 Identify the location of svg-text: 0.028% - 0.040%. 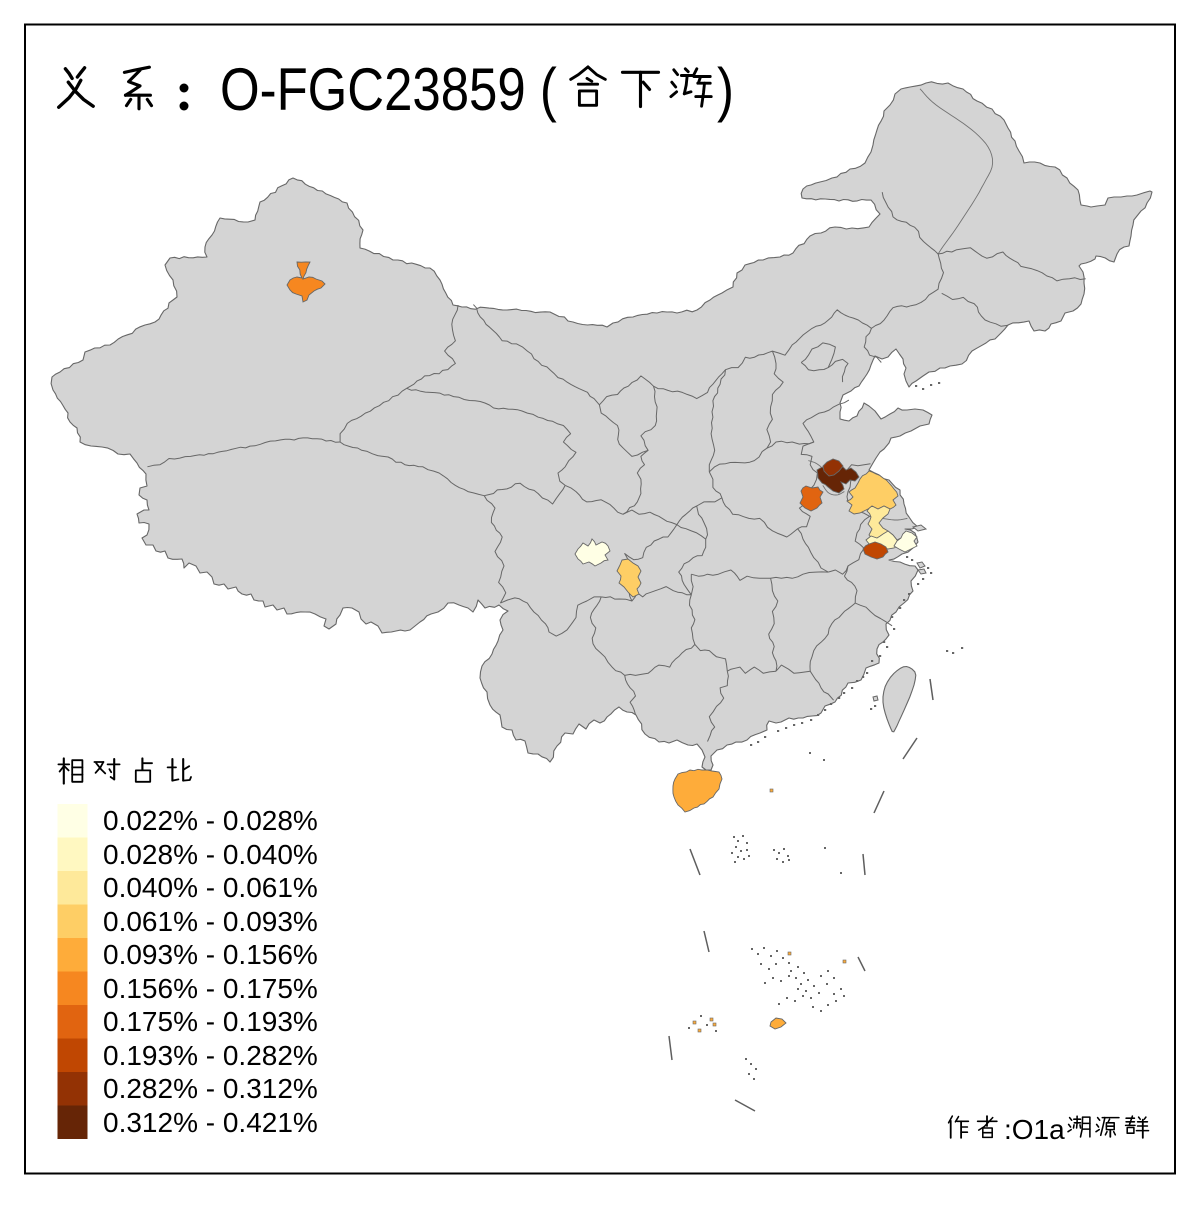
(210, 854).